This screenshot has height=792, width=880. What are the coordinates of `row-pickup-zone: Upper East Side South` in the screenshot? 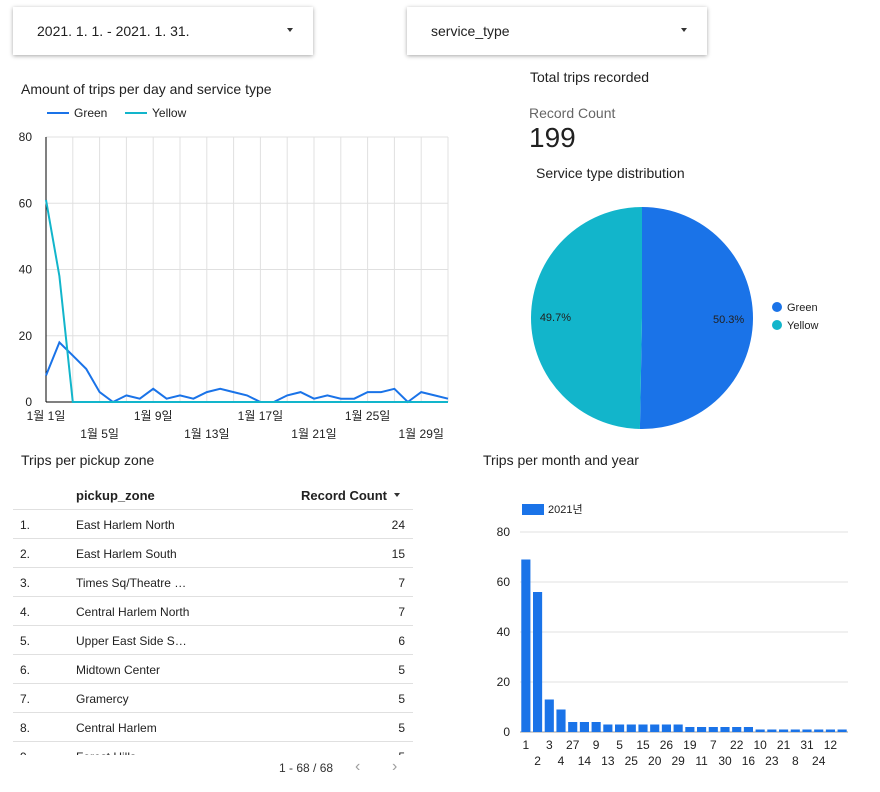 It's located at (133, 641).